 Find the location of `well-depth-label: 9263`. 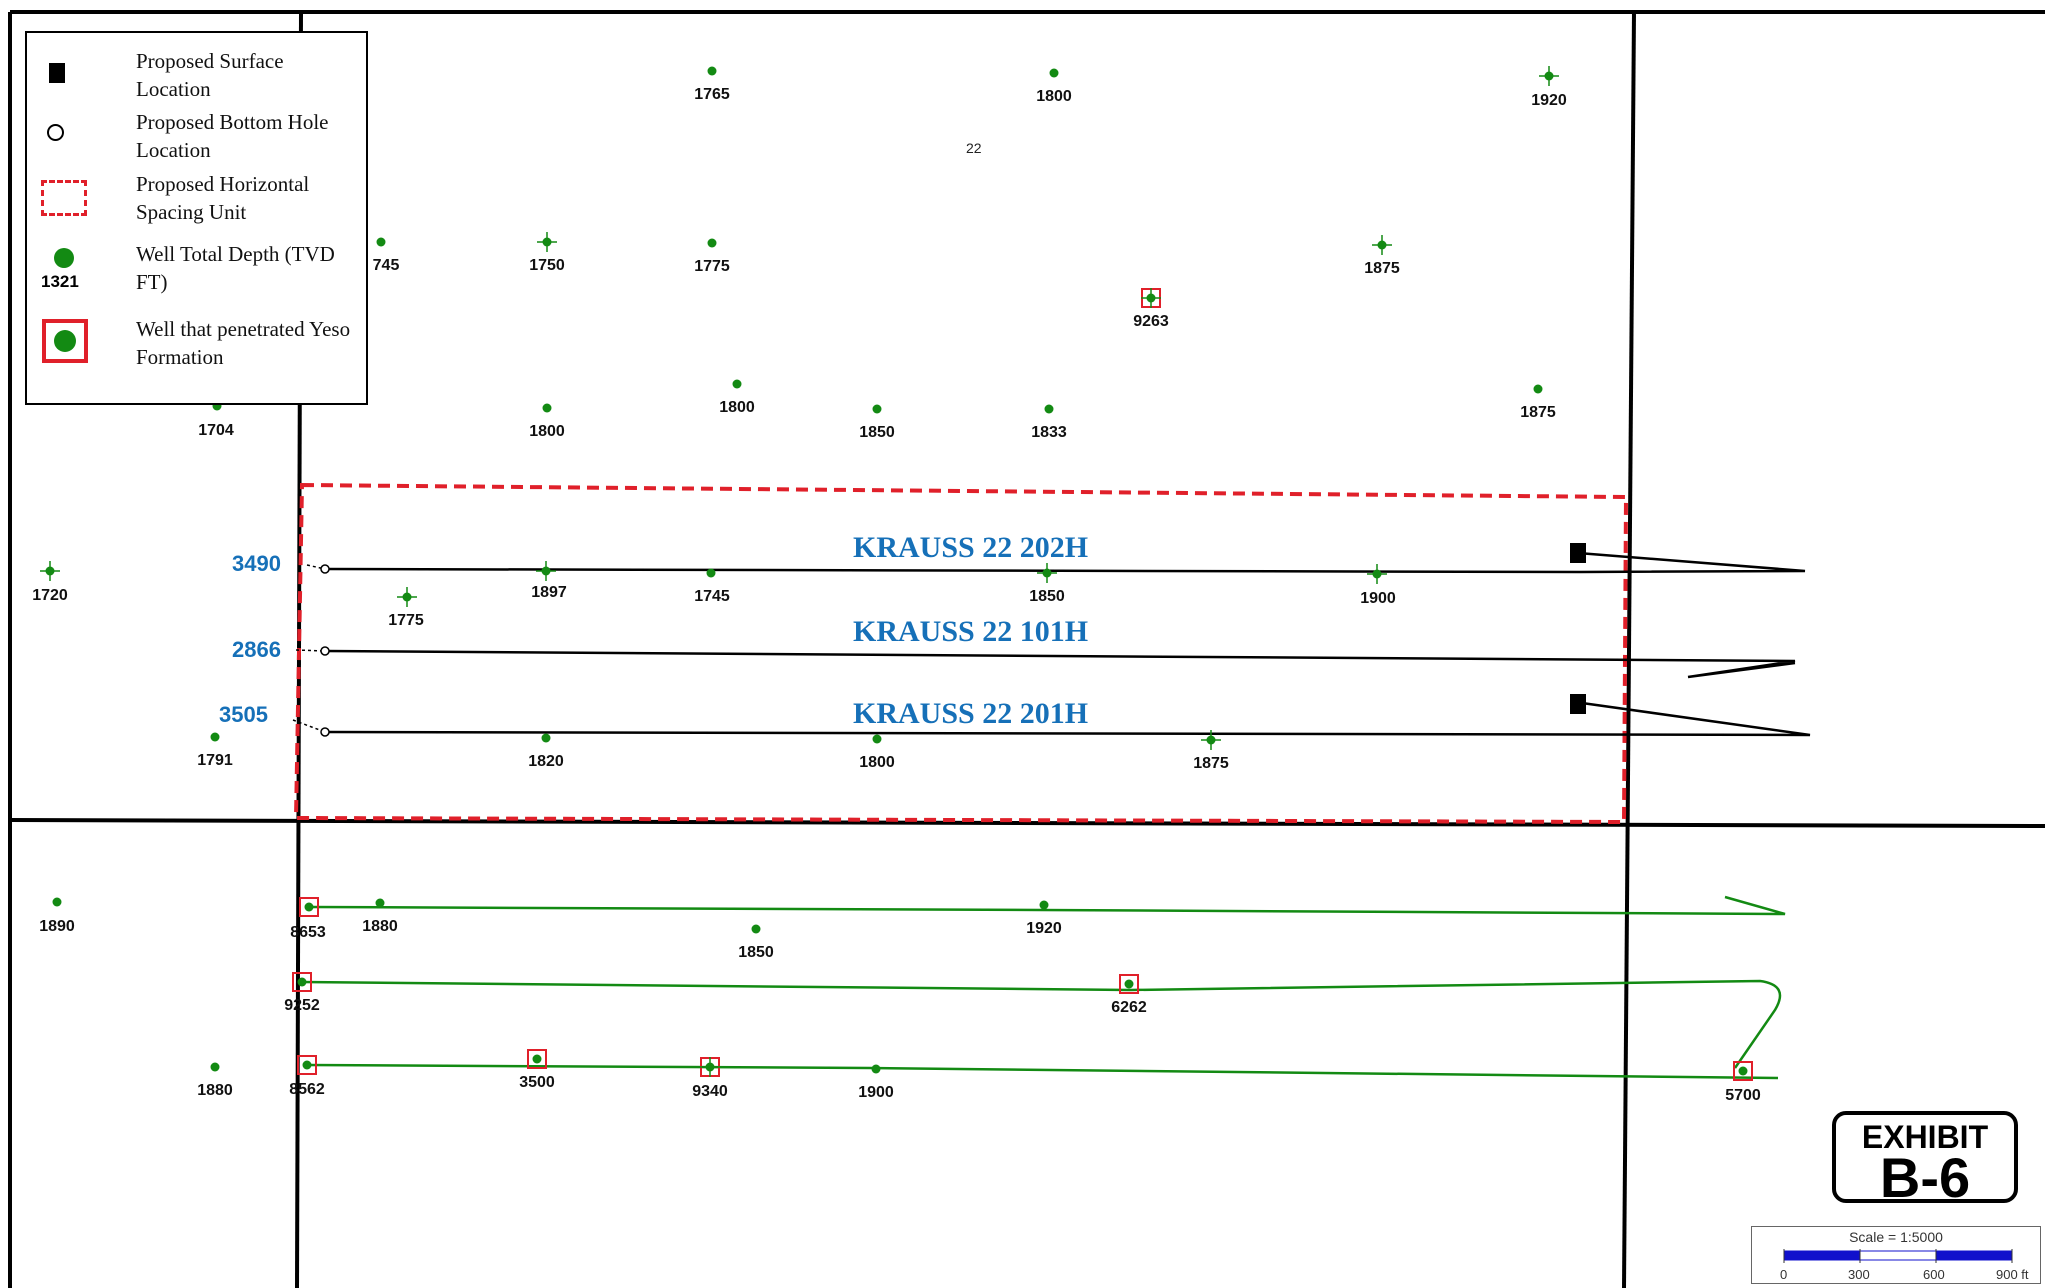

well-depth-label: 9263 is located at coordinates (1151, 321).